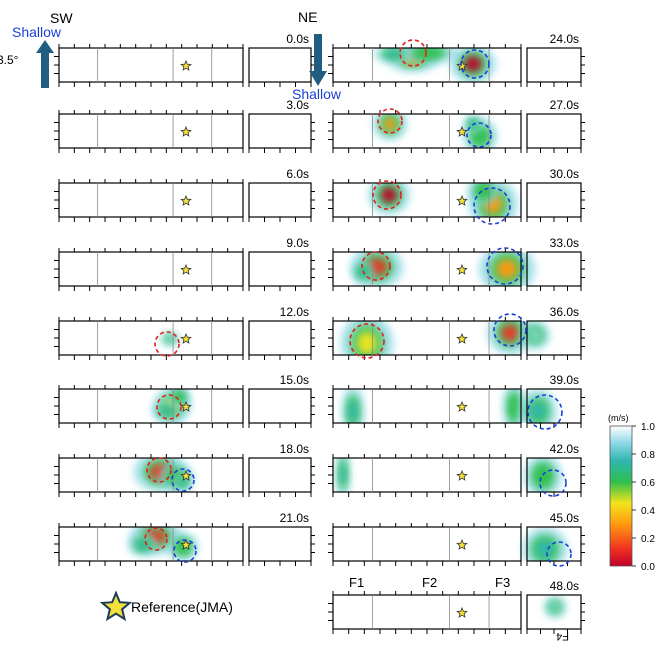  Describe the element at coordinates (429, 582) in the screenshot. I see `fault-label-f2: F2` at that location.